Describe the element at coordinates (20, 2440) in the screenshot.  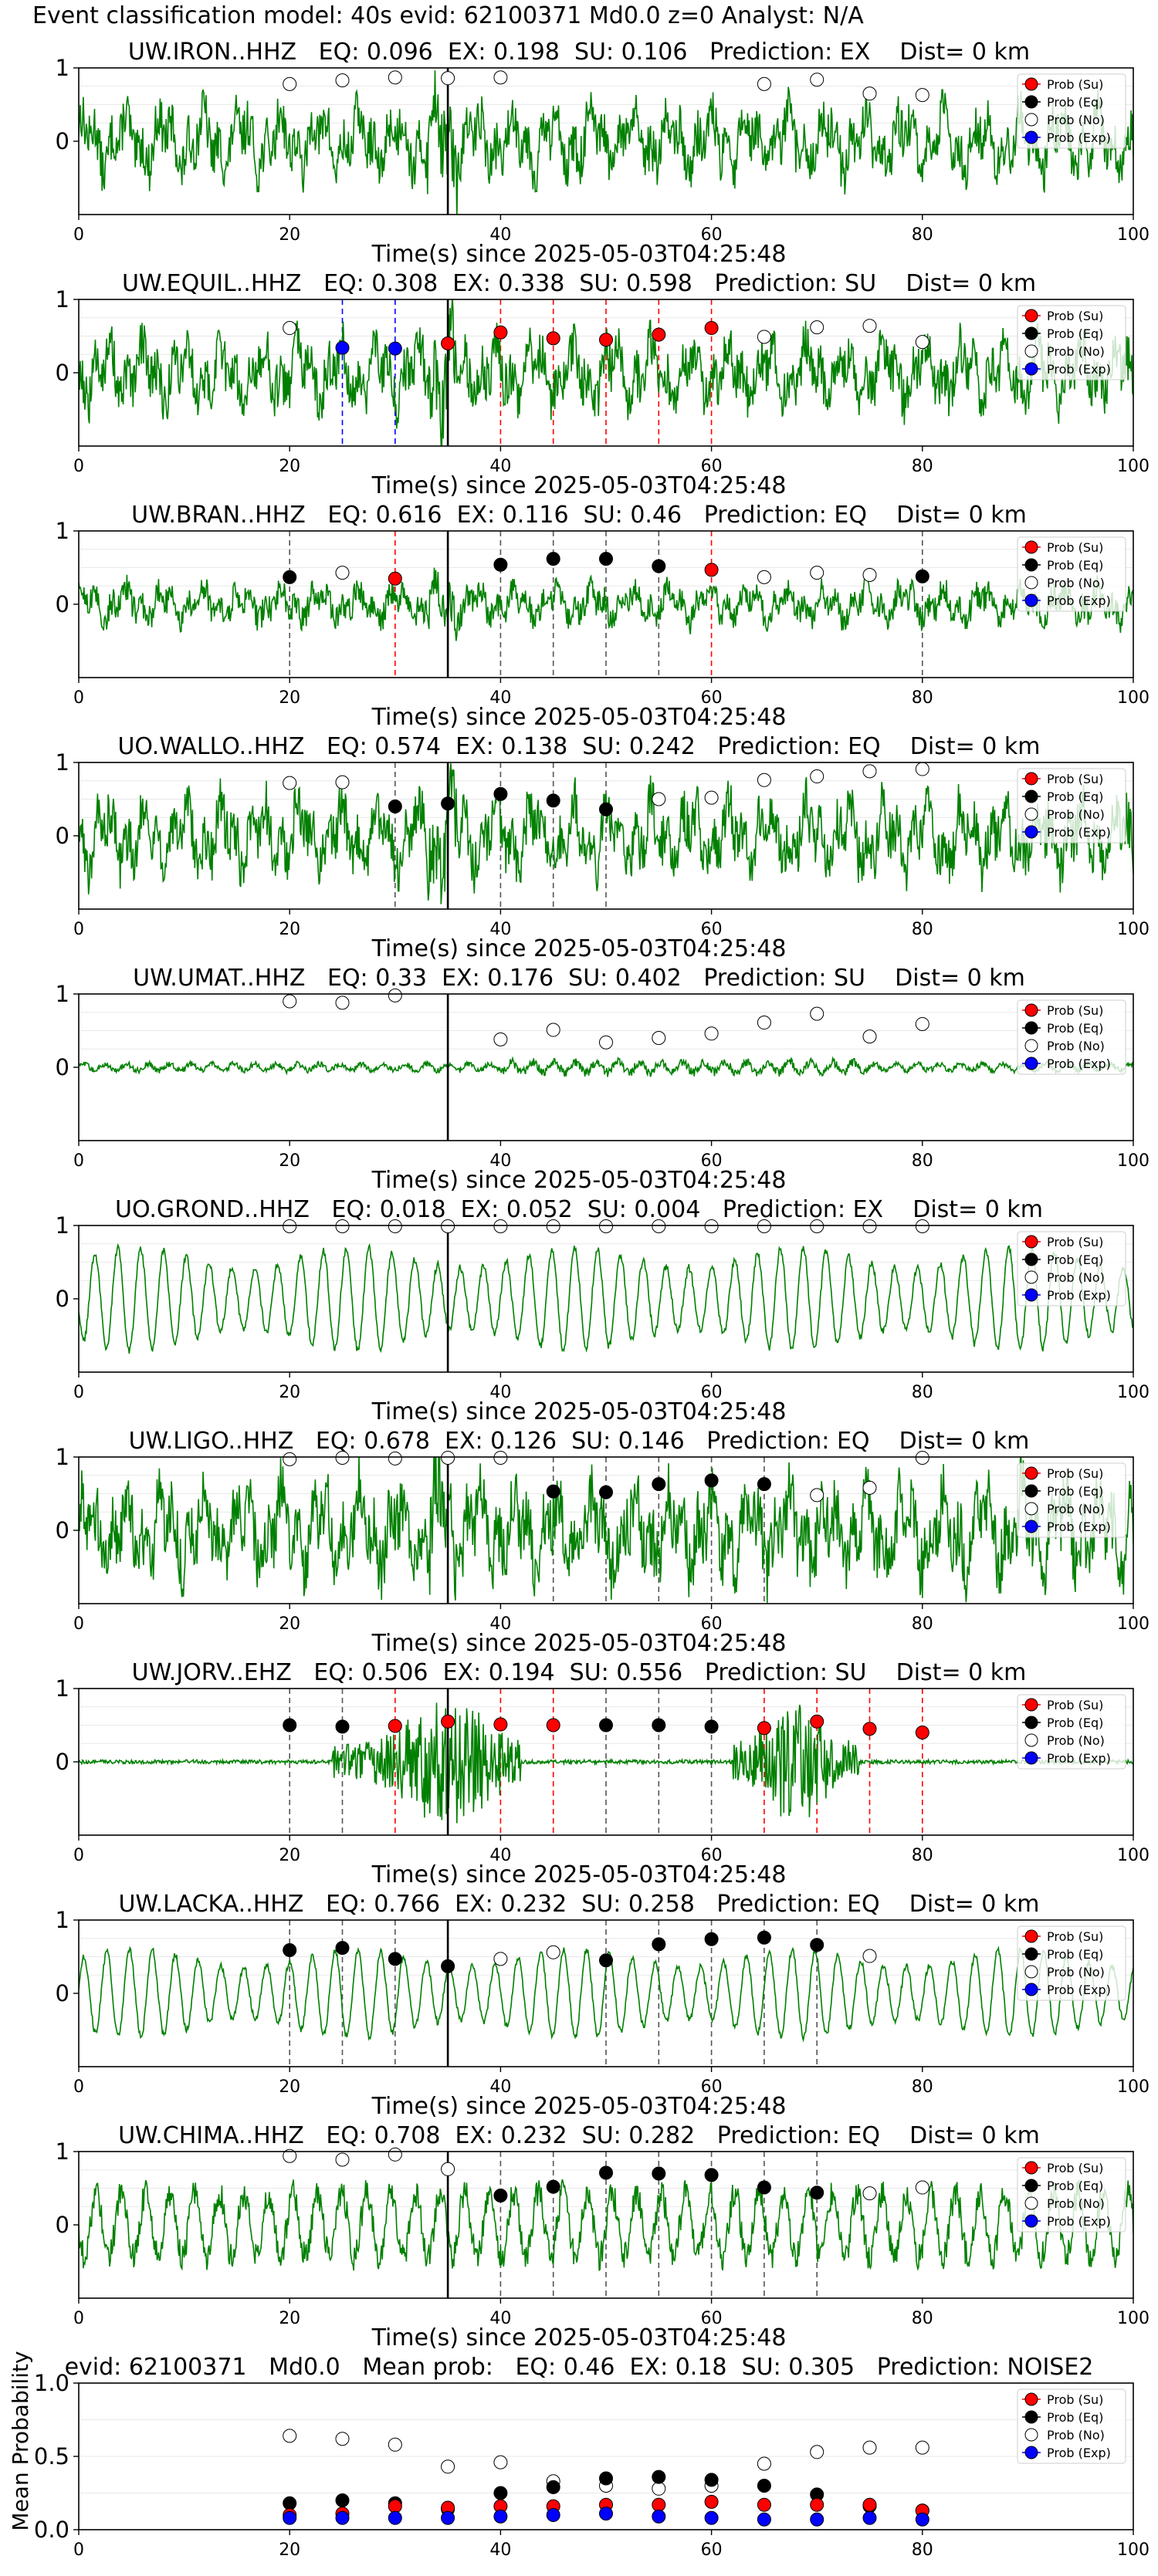
I see `y-axis-label: Mean Probability` at that location.